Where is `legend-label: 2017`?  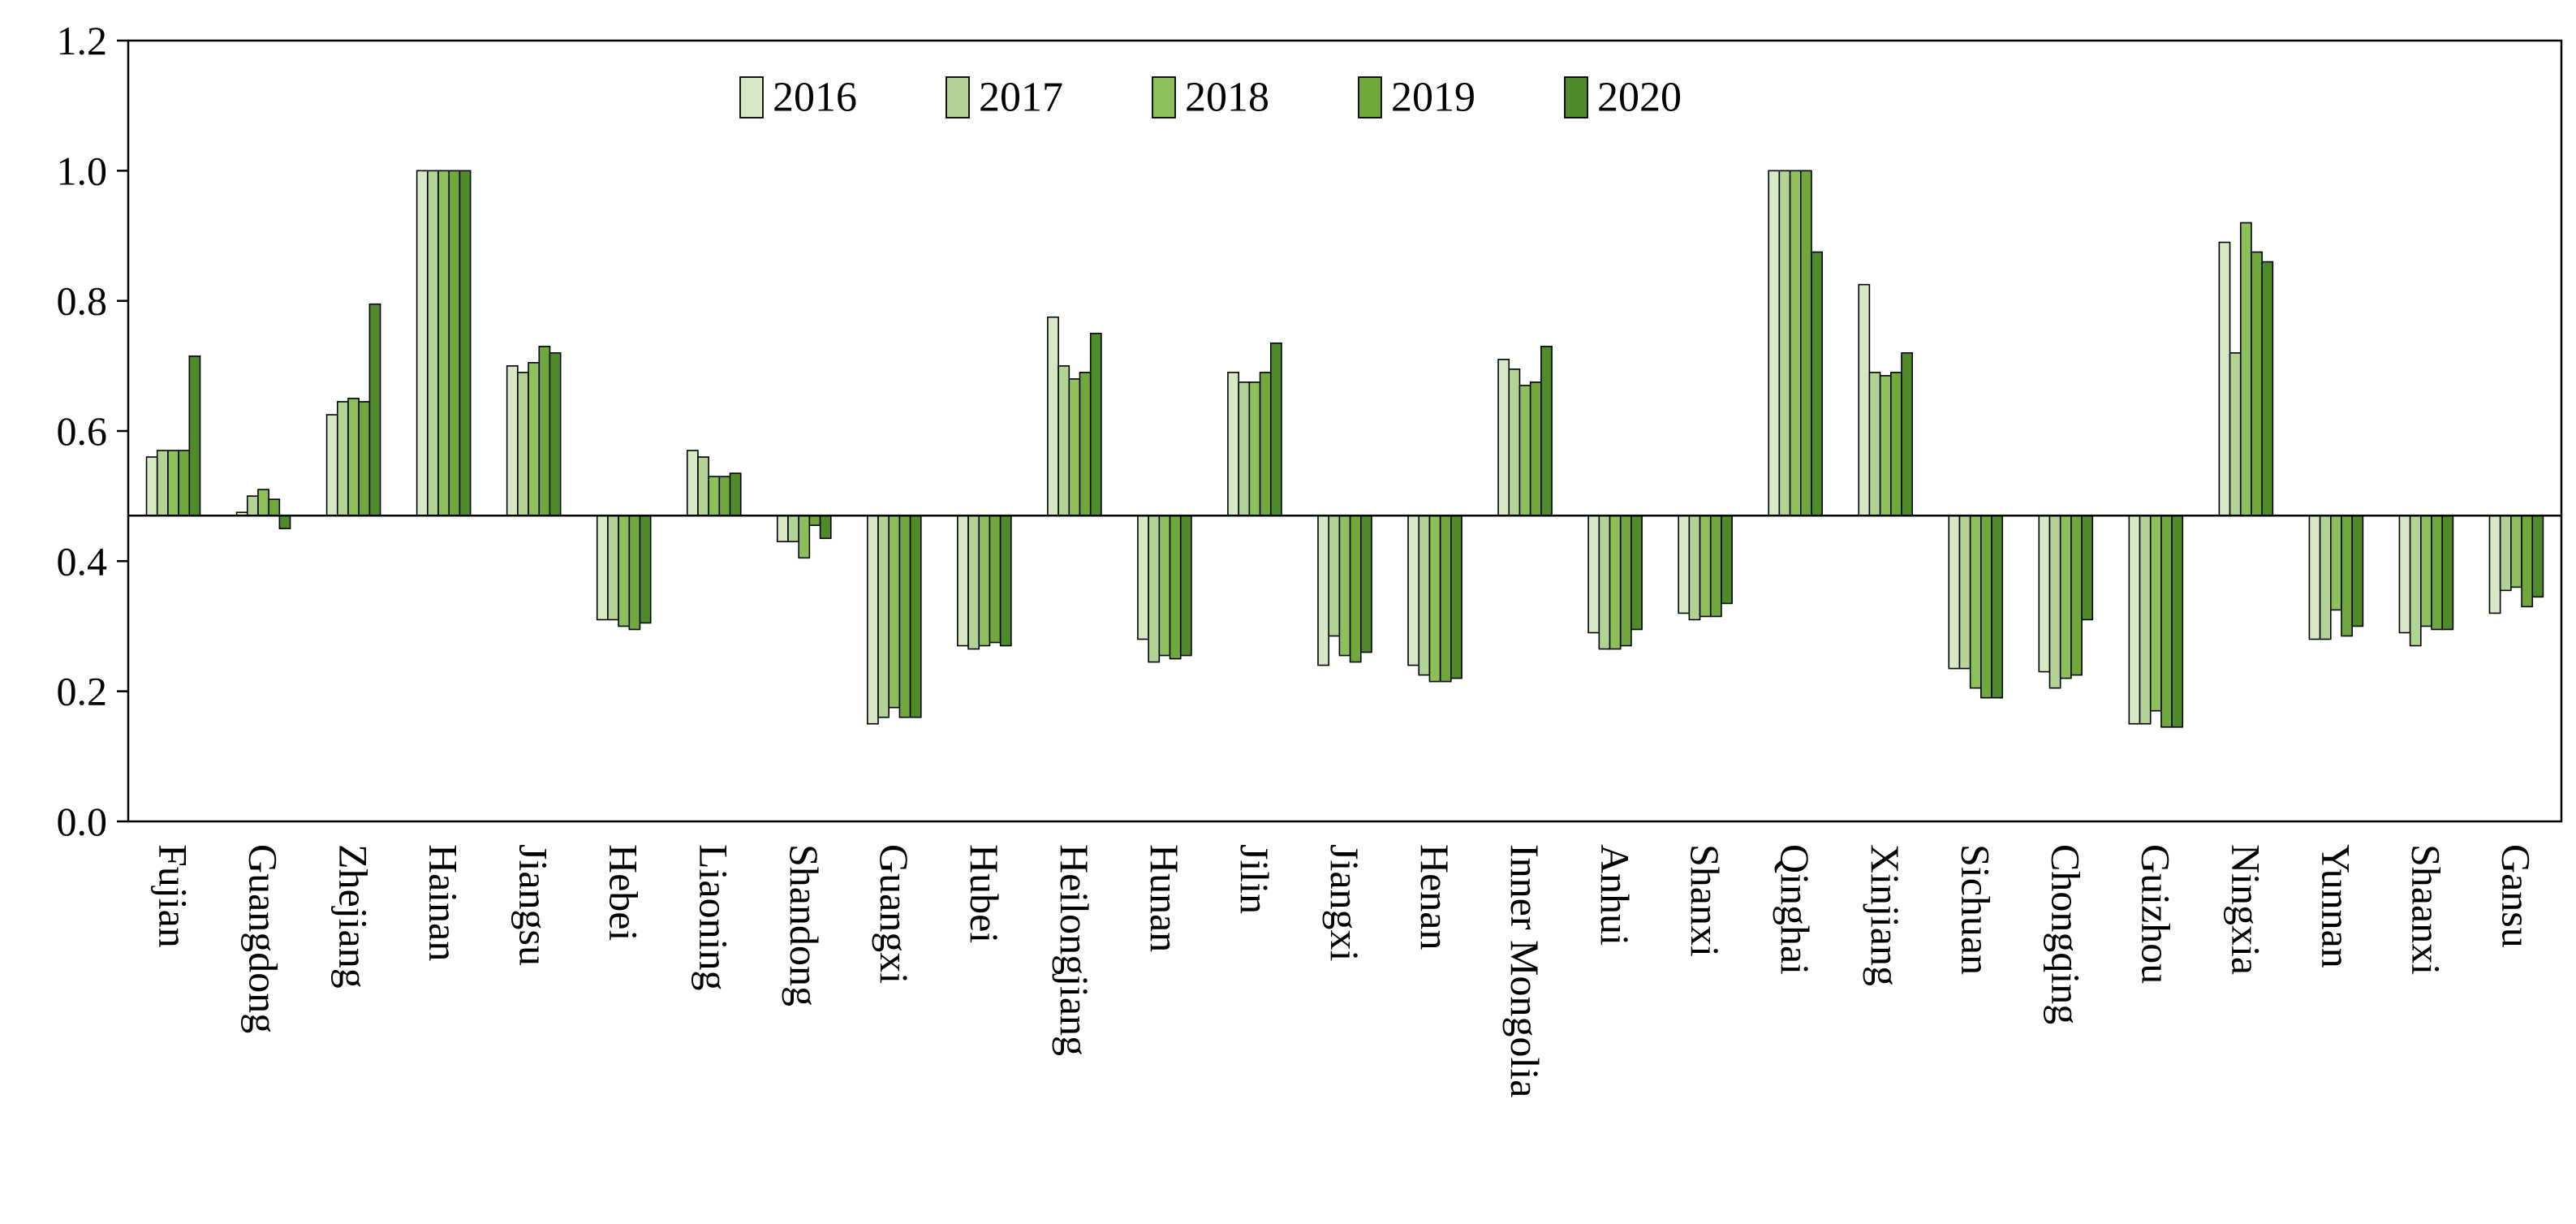 legend-label: 2017 is located at coordinates (1021, 98).